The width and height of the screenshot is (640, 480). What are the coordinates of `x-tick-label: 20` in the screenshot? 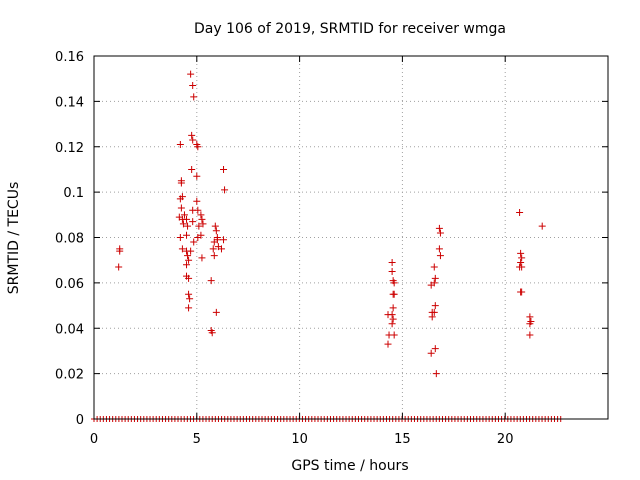 It's located at (505, 439).